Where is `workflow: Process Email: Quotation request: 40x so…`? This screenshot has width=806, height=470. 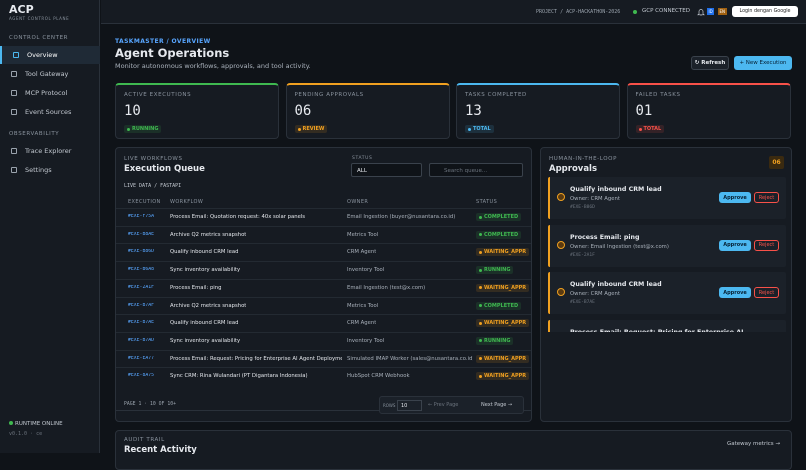
workflow: Process Email: Quotation request: 40x so… is located at coordinates (238, 217).